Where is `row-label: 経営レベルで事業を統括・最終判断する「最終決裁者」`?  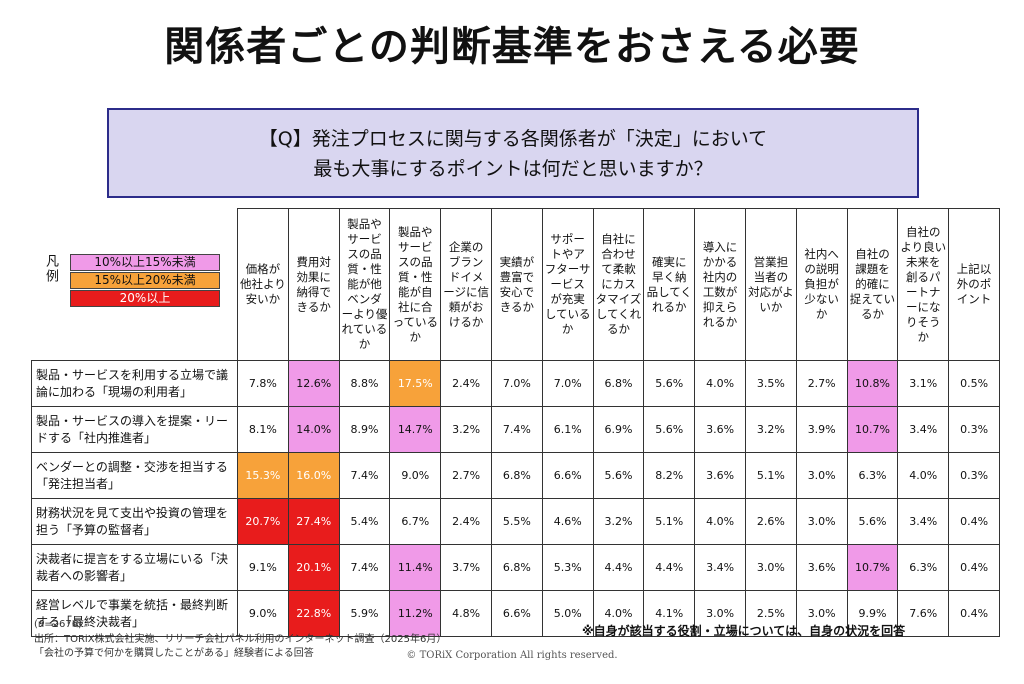 row-label: 経営レベルで事業を統括・最終判断する「最終決裁者」 is located at coordinates (134, 613).